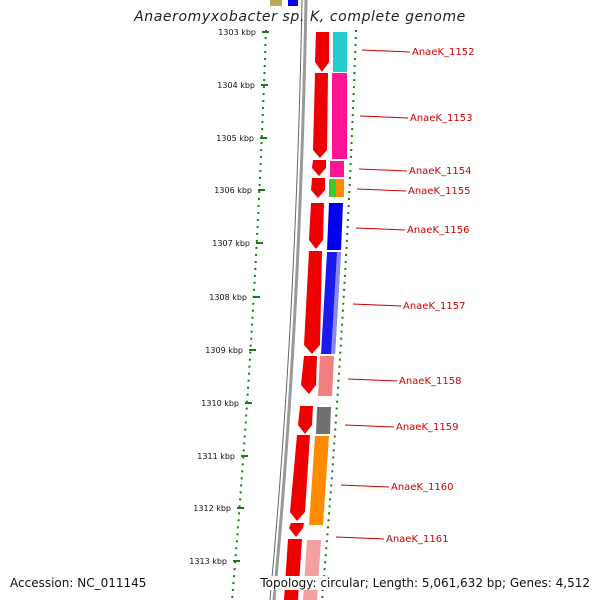 The image size is (600, 600). I want to click on inner-ring, so click(339, 314).